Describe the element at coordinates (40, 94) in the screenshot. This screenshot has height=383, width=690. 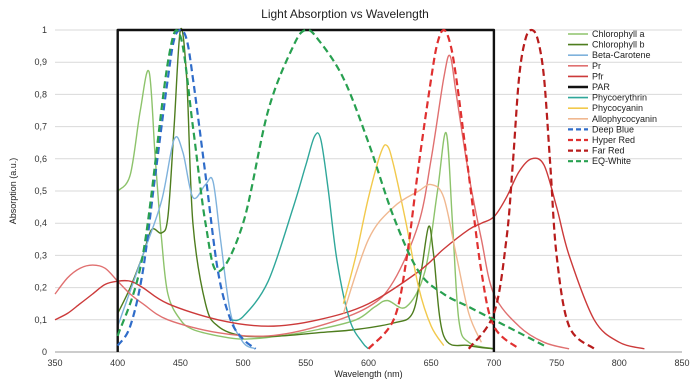
I see `y-tick-label: 0,8` at that location.